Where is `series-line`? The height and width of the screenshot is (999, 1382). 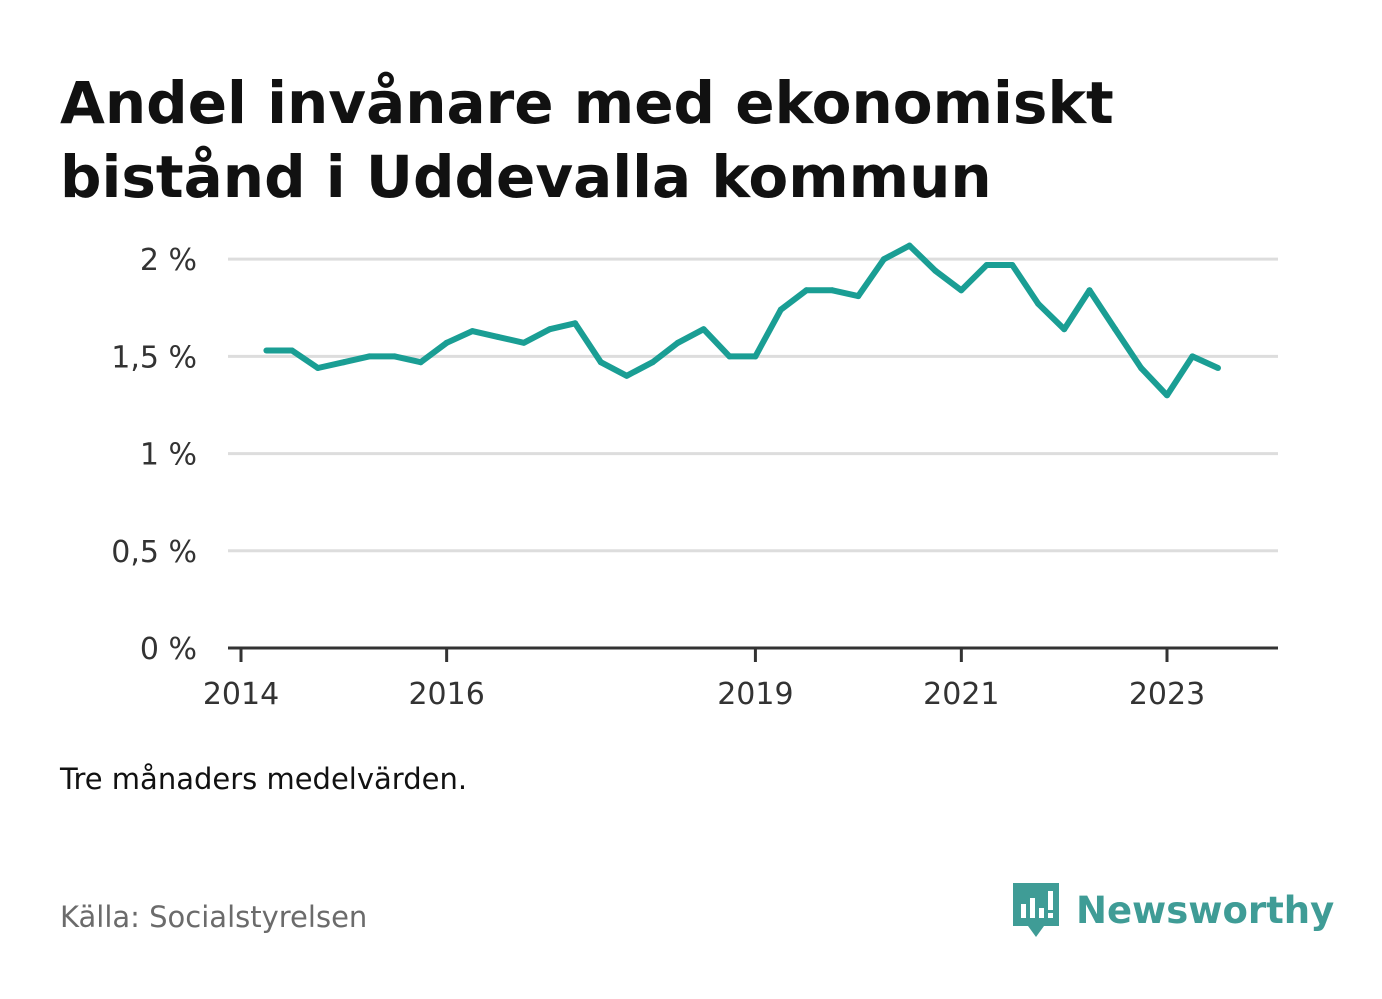
series-line is located at coordinates (743, 320).